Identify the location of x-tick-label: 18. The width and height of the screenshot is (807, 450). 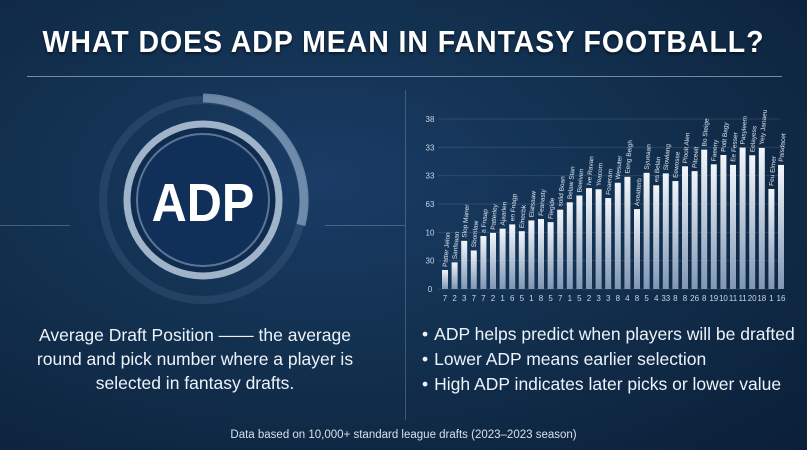
(761, 298).